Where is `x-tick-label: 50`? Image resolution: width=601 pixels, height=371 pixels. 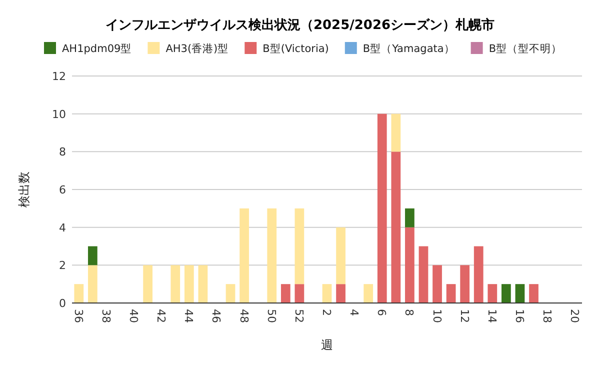
x-tick-label: 50 is located at coordinates (271, 316).